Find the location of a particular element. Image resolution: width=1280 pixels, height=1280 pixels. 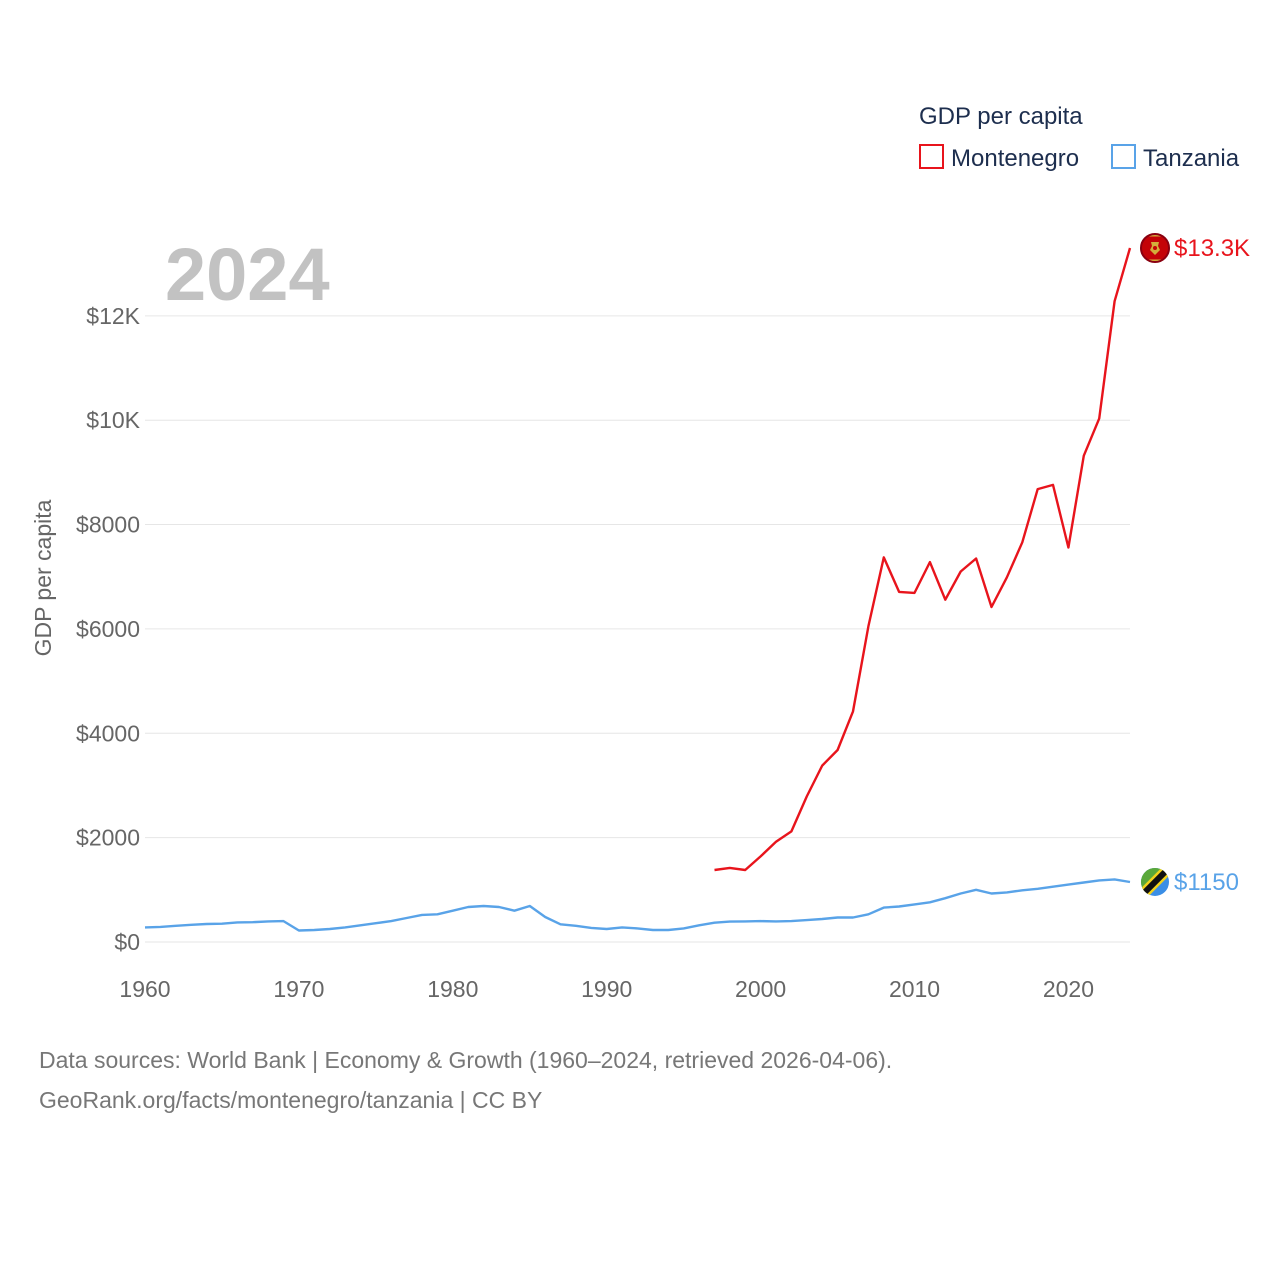

x-tick-label: 1980 is located at coordinates (452, 989).